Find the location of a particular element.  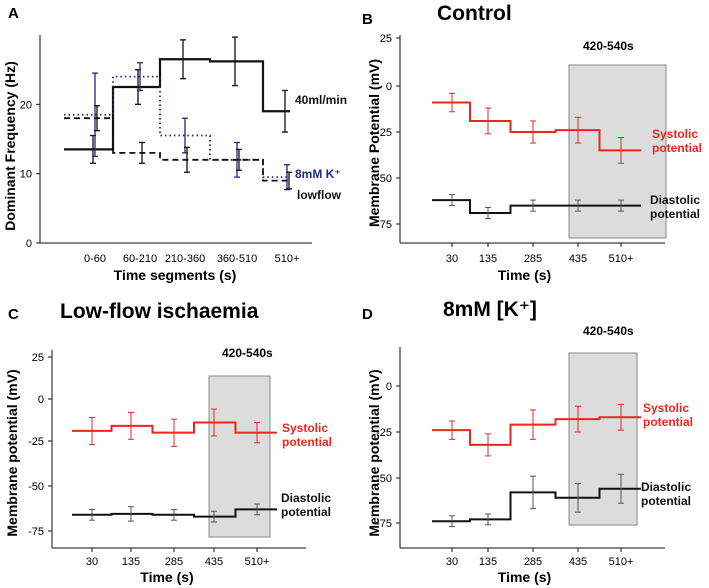

panel-a-label: A is located at coordinates (13, 13).